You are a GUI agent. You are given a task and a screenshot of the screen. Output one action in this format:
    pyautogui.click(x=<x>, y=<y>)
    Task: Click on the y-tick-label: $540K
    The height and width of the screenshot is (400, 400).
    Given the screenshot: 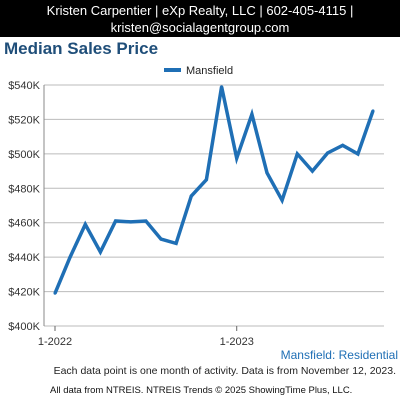 What is the action you would take?
    pyautogui.click(x=24, y=86)
    